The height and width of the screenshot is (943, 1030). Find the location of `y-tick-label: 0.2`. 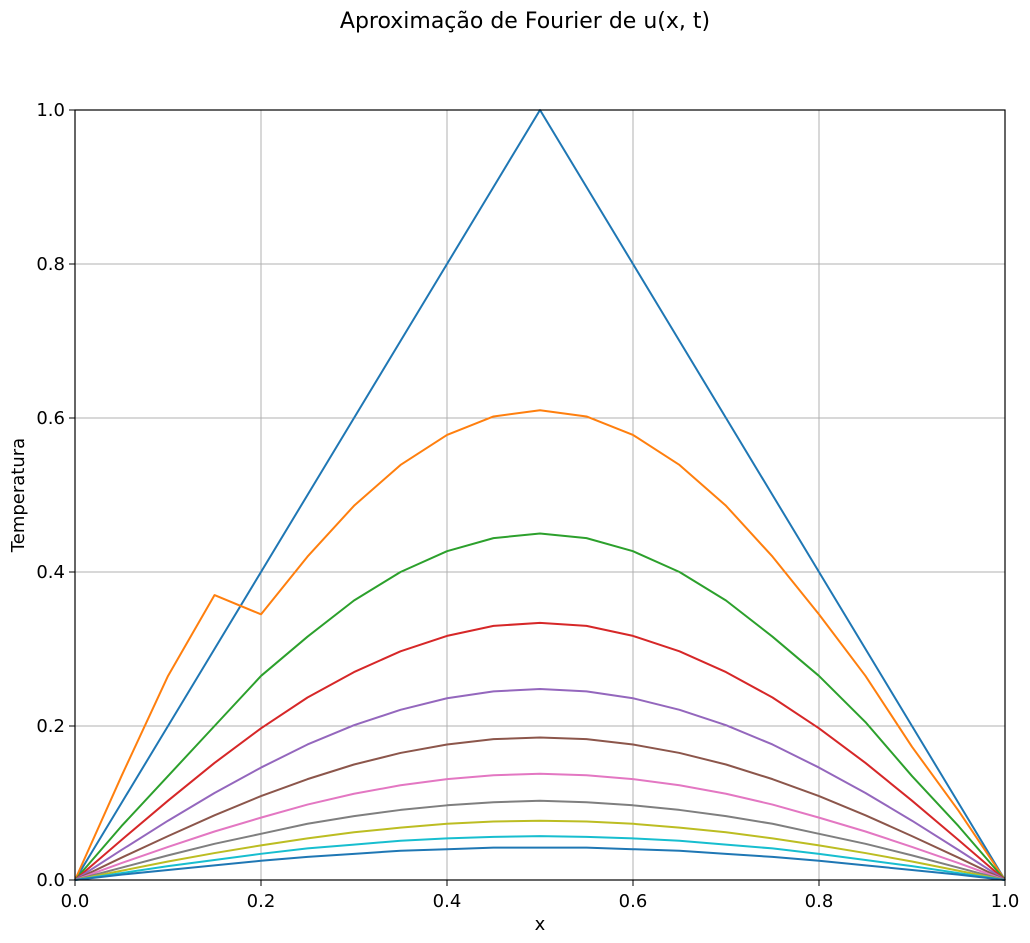

y-tick-label: 0.2 is located at coordinates (50, 726).